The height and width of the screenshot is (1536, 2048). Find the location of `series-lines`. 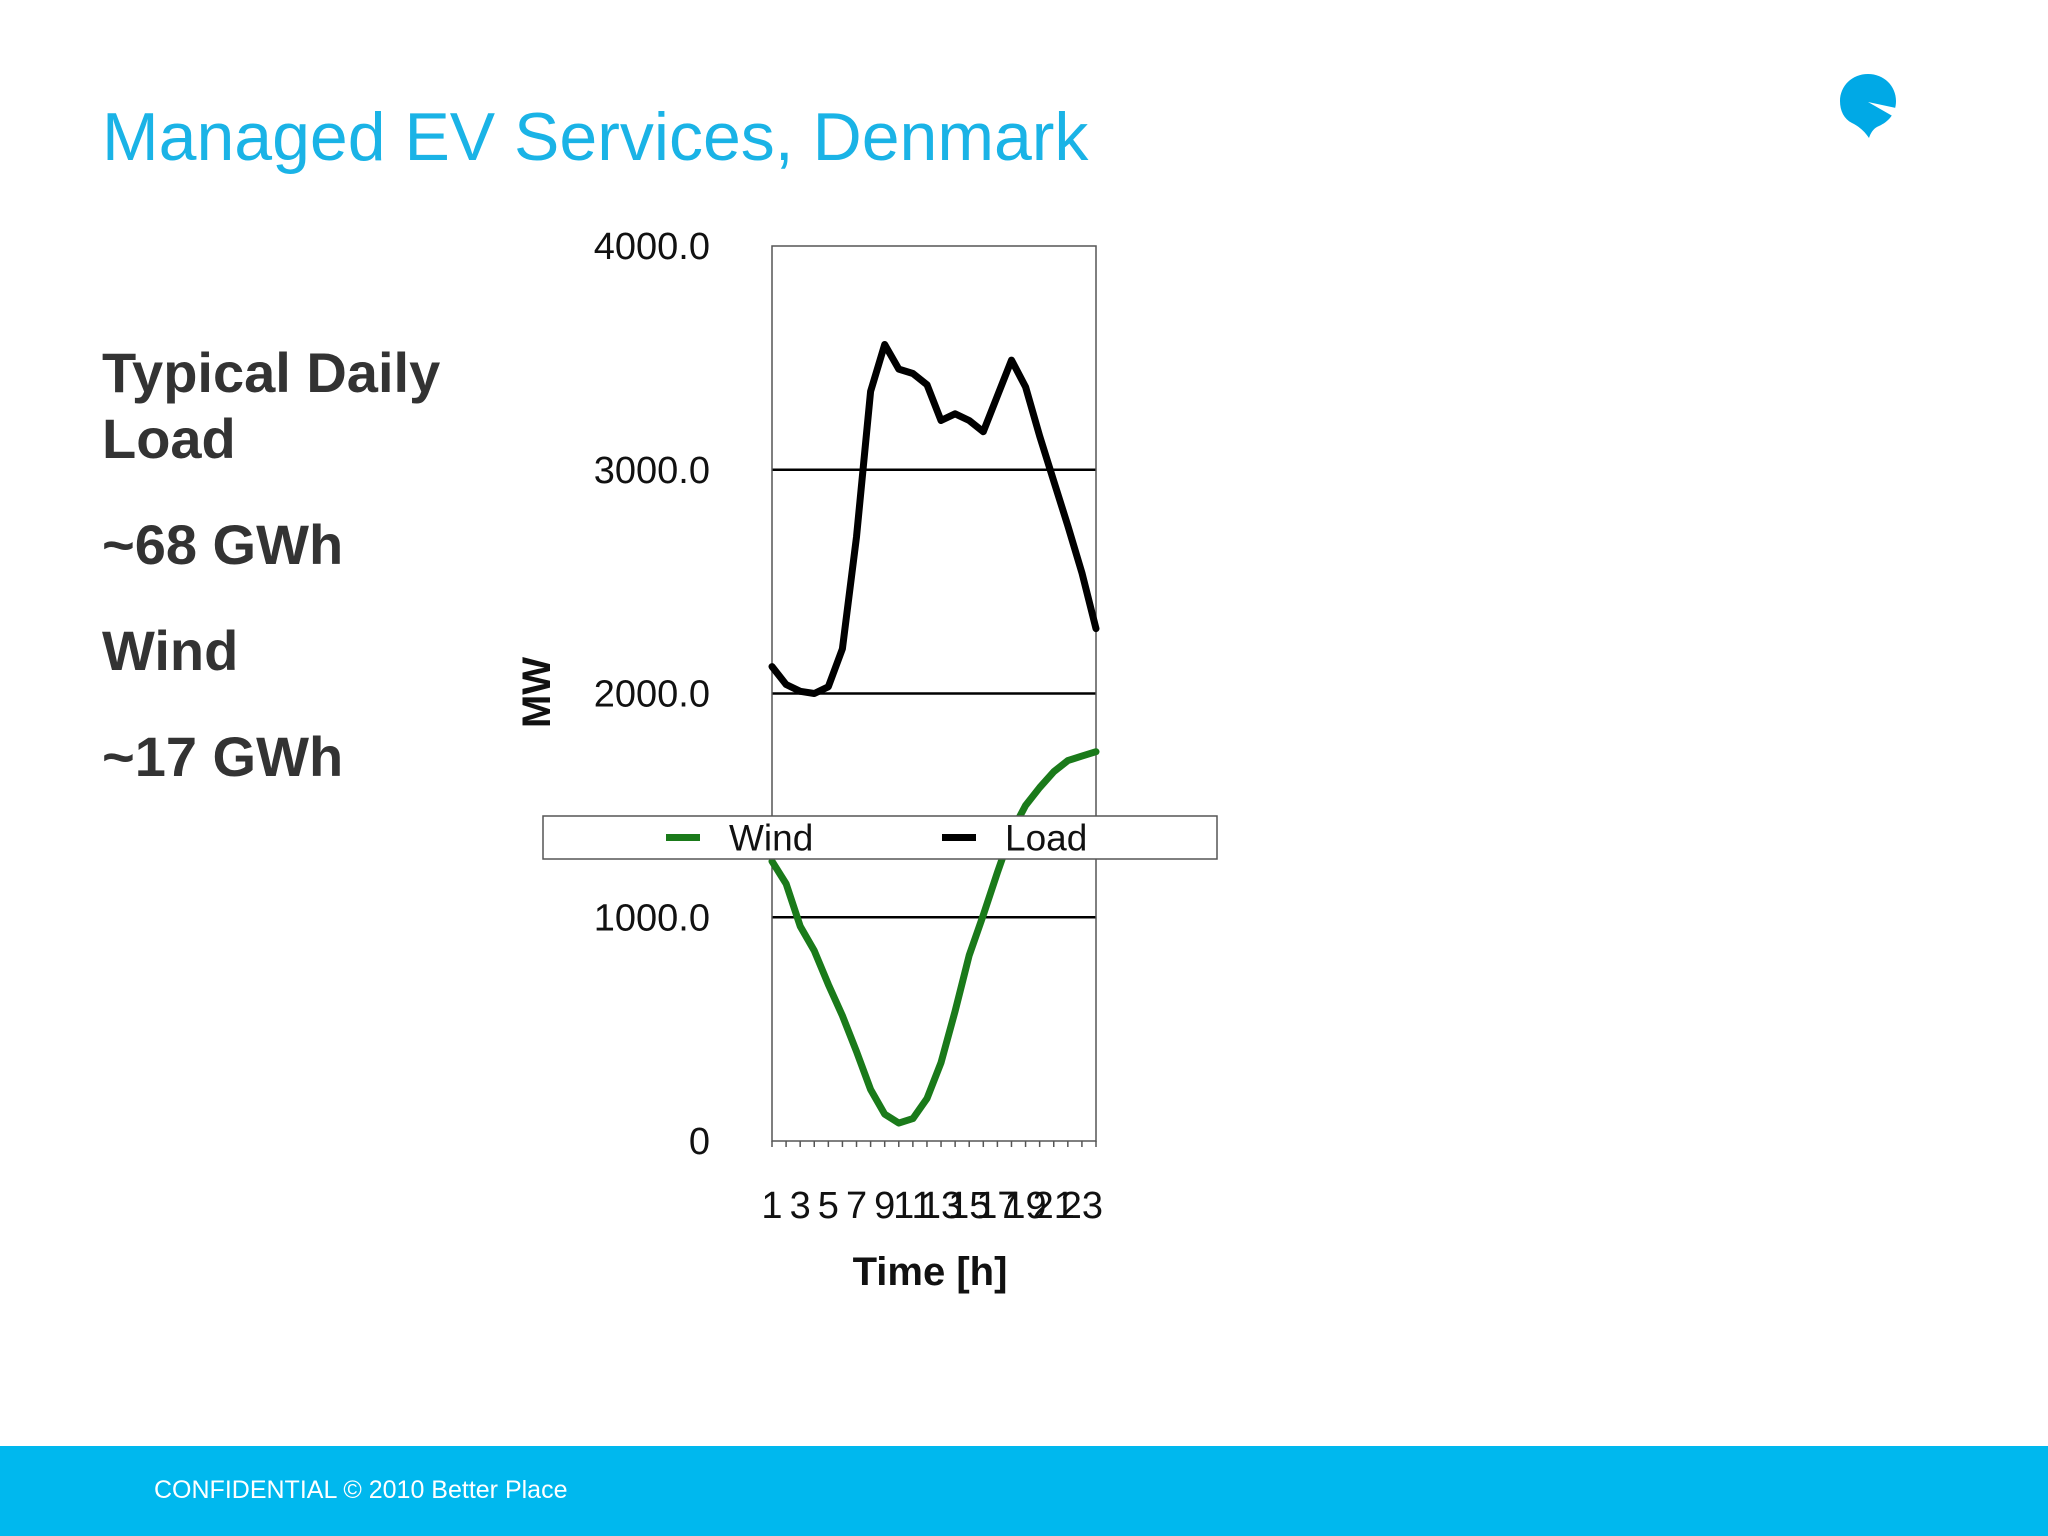

series-lines is located at coordinates (934, 734).